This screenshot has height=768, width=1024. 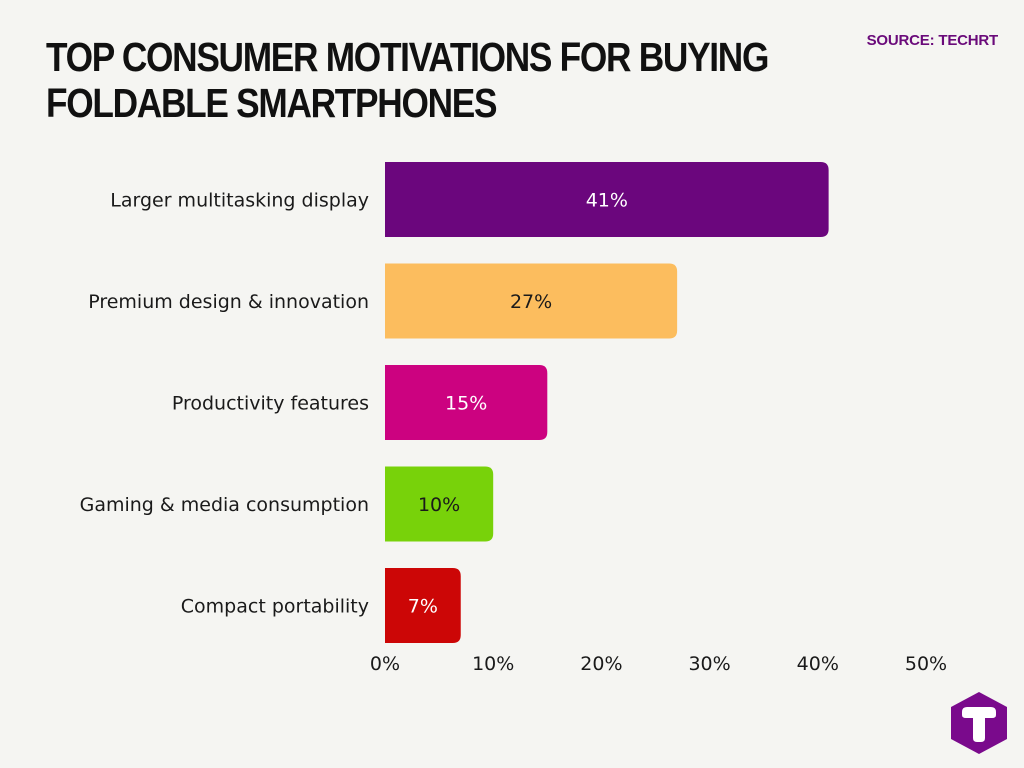 What do you see at coordinates (818, 664) in the screenshot?
I see `x-tick-label: 40%` at bounding box center [818, 664].